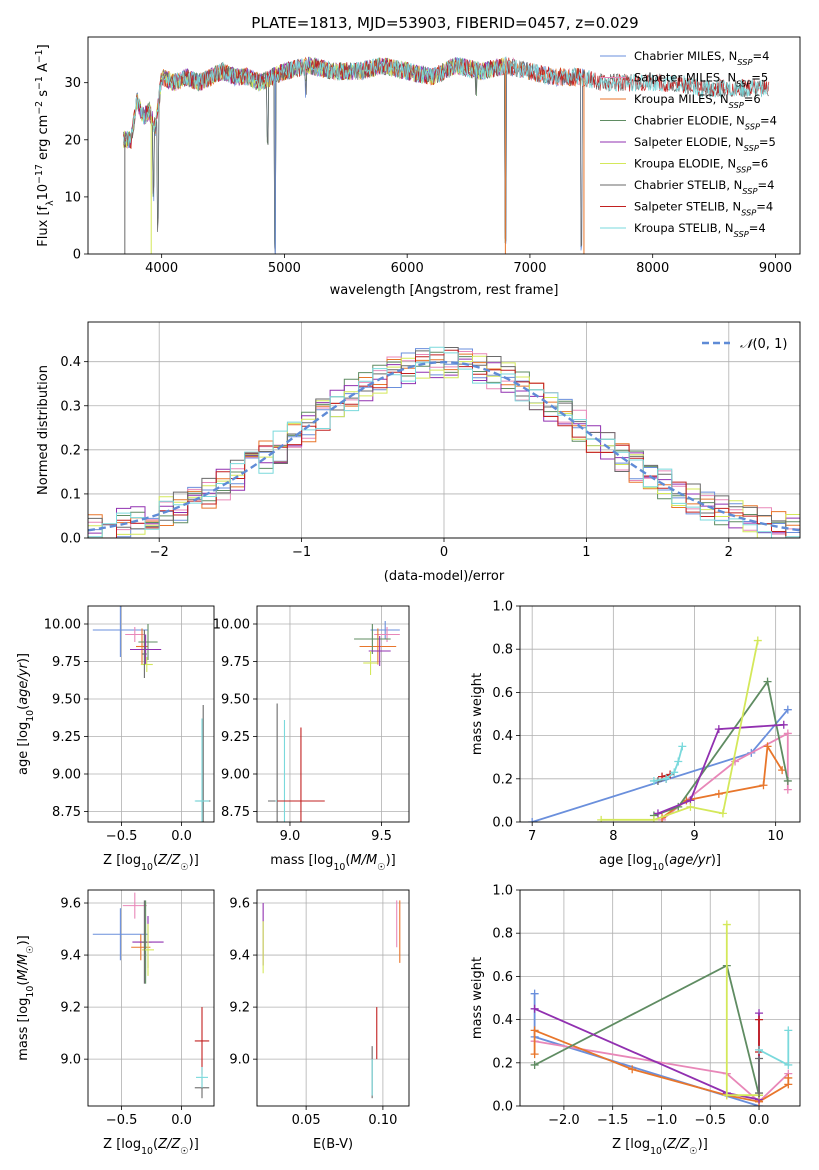  What do you see at coordinates (239, 904) in the screenshot?
I see `mass_vs_ebv-ytick-label: 9.6` at bounding box center [239, 904].